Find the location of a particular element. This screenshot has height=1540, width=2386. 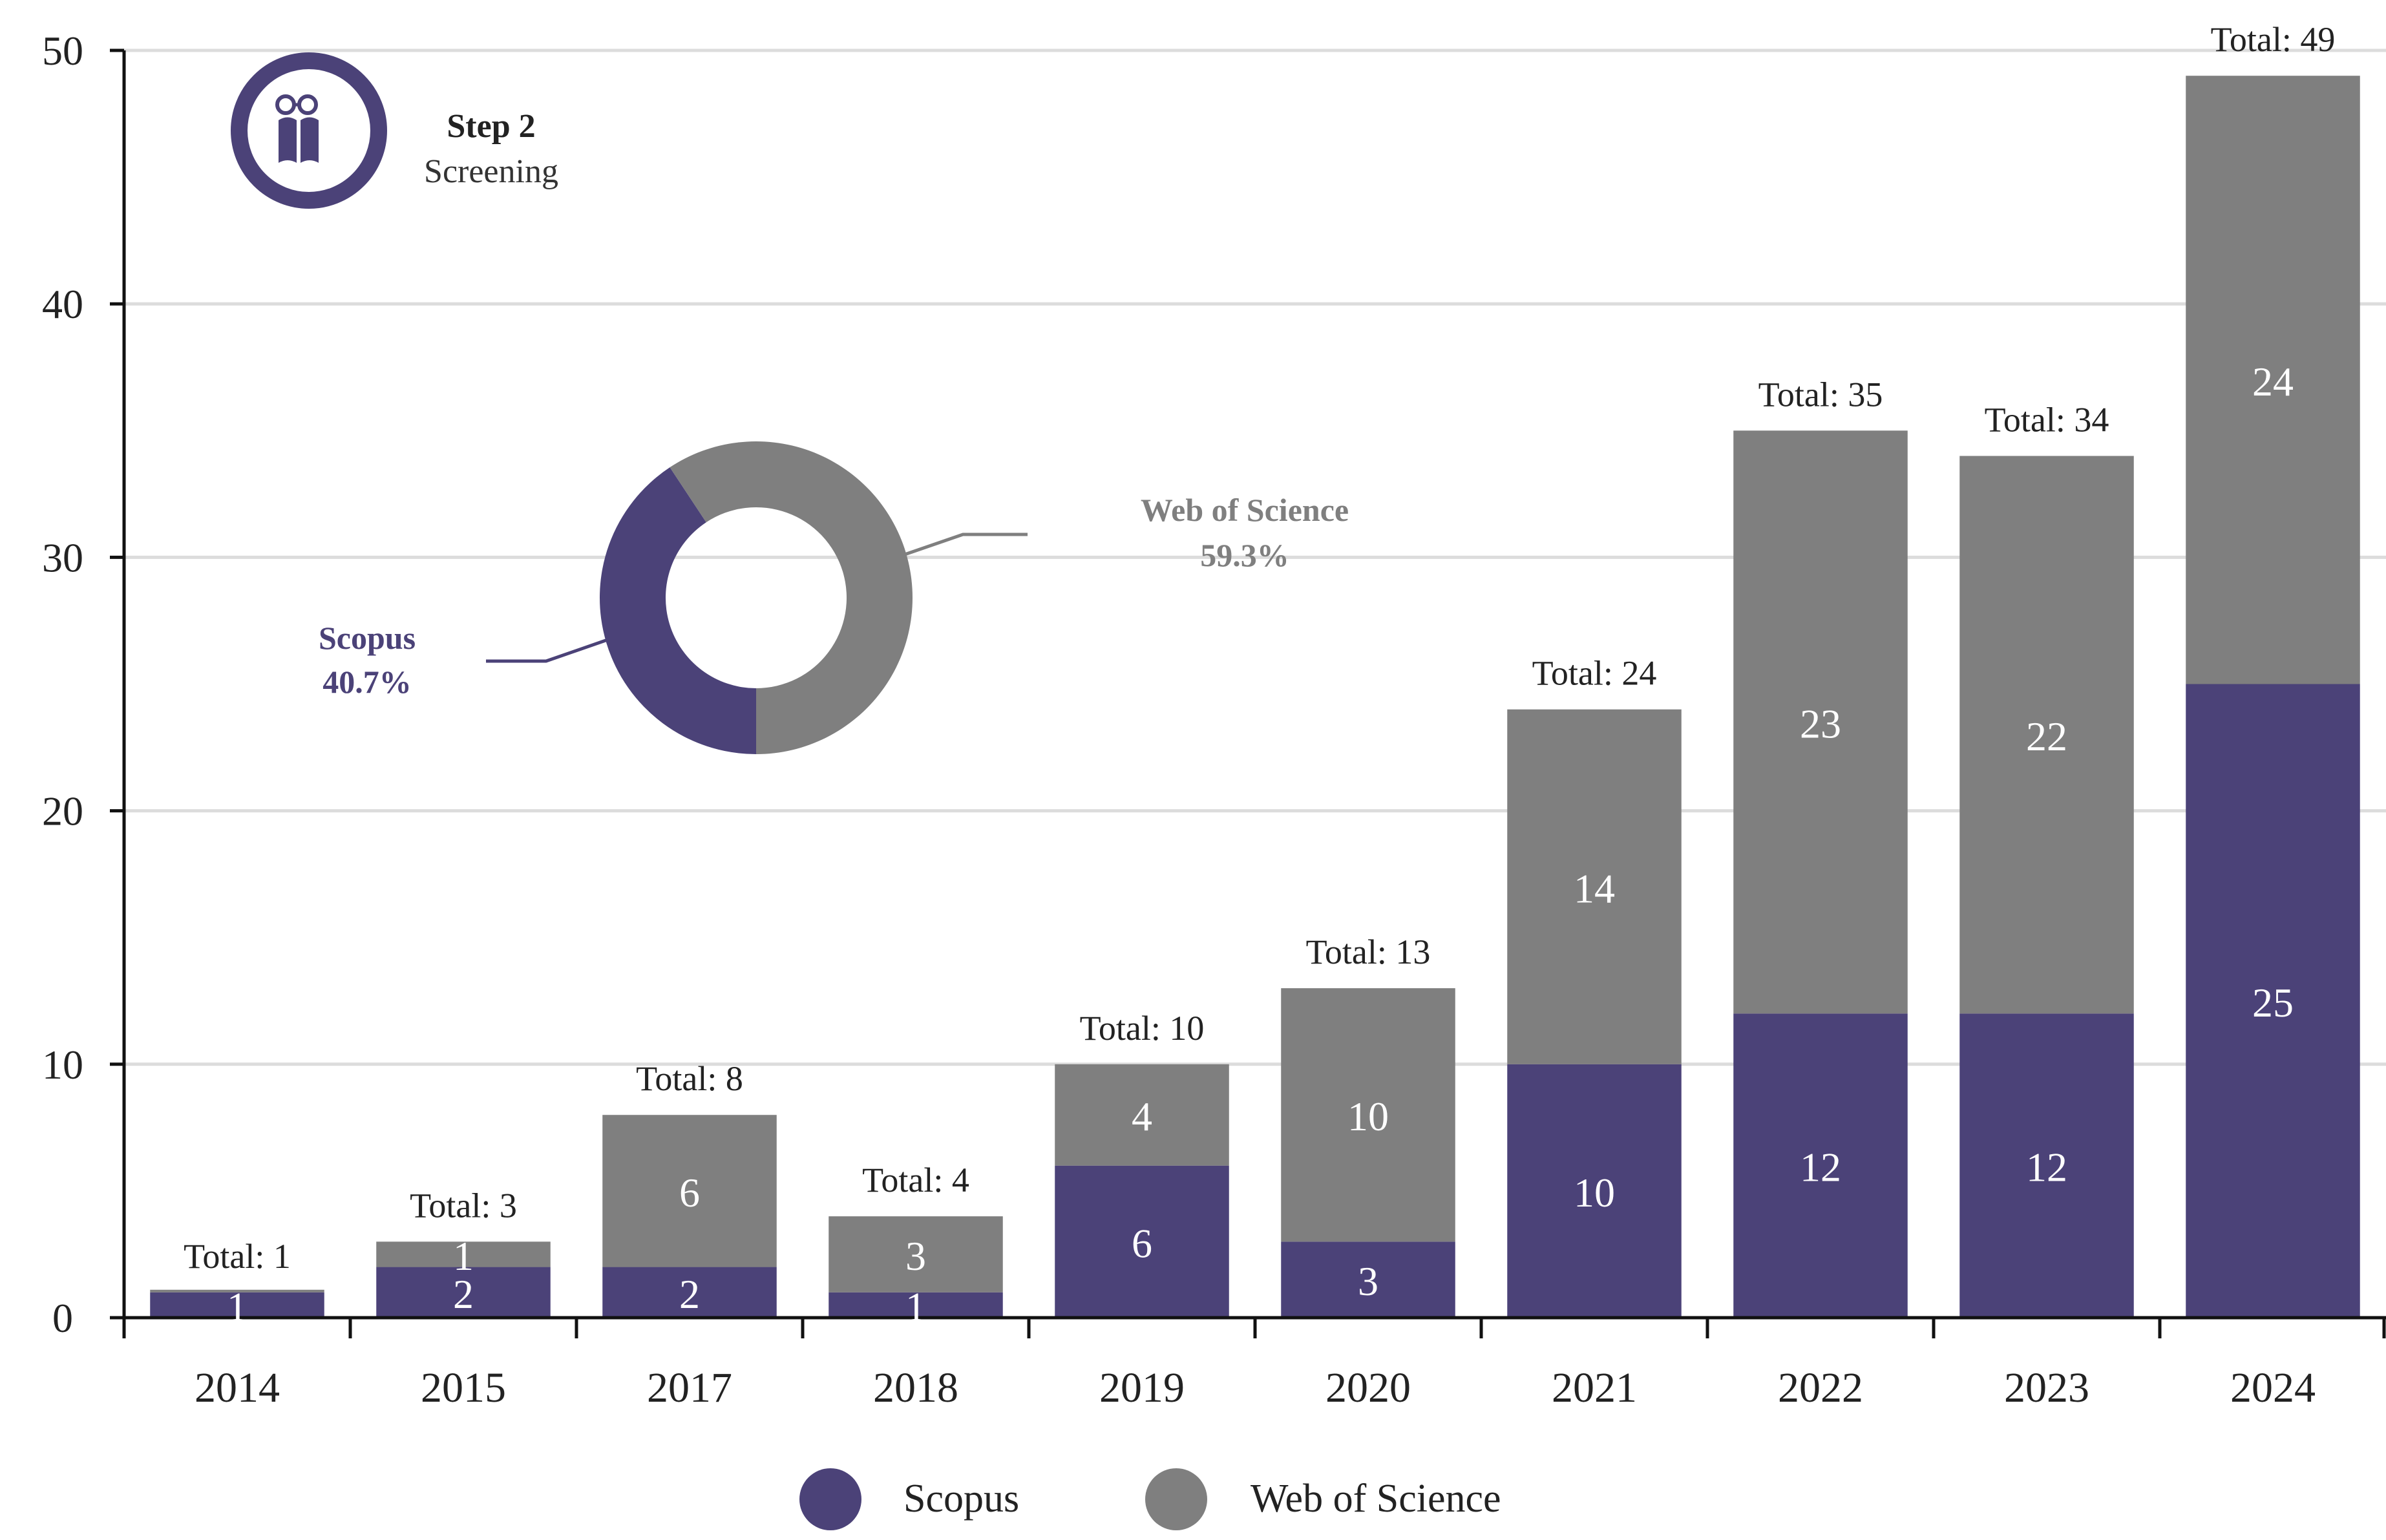

x-tick-label: 2018 is located at coordinates (915, 1387).